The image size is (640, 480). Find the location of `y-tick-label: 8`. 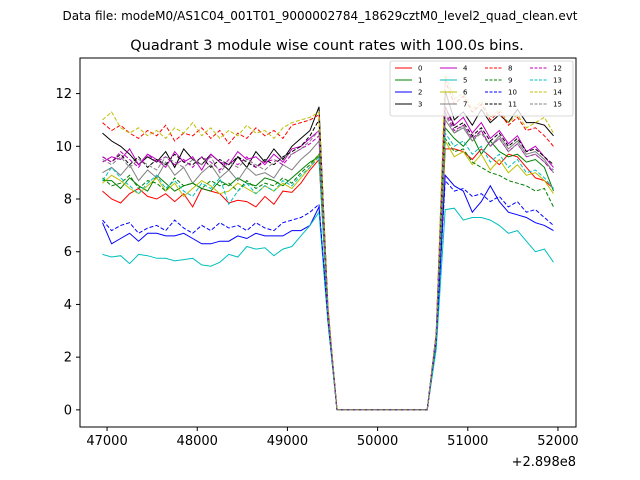

y-tick-label: 8 is located at coordinates (68, 200).